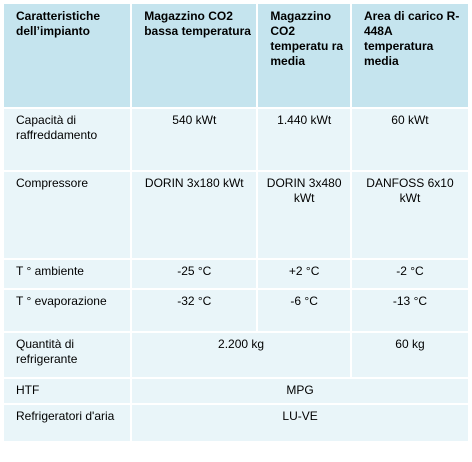  I want to click on ambient-temperature-medium: +2 °C, so click(304, 274).